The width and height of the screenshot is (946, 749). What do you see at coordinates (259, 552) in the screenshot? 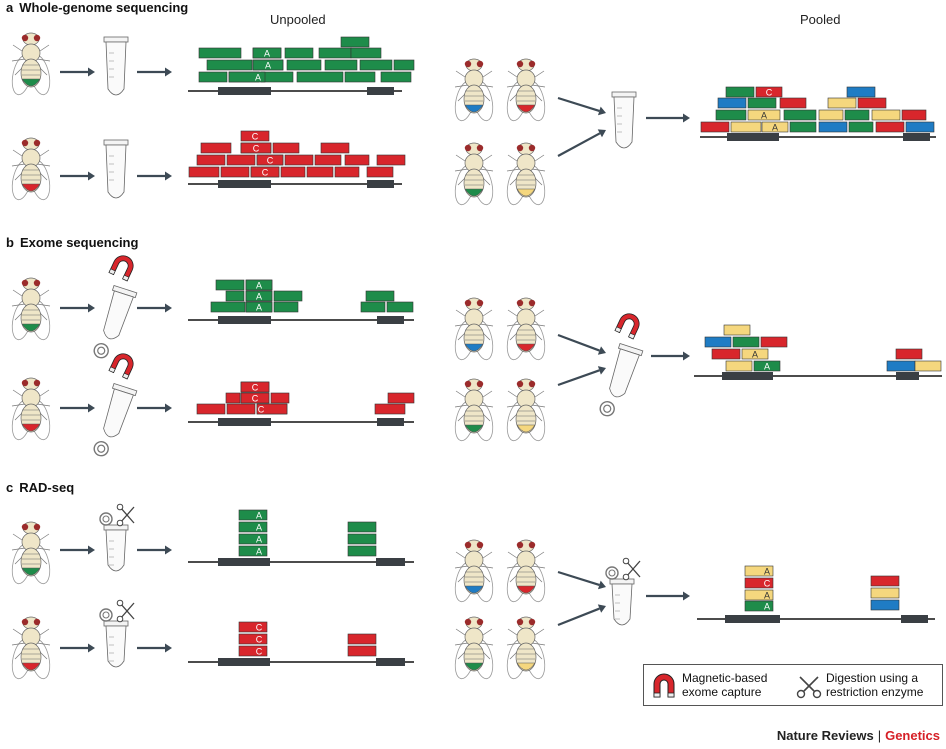
I see `read-variant-letter: A` at bounding box center [259, 552].